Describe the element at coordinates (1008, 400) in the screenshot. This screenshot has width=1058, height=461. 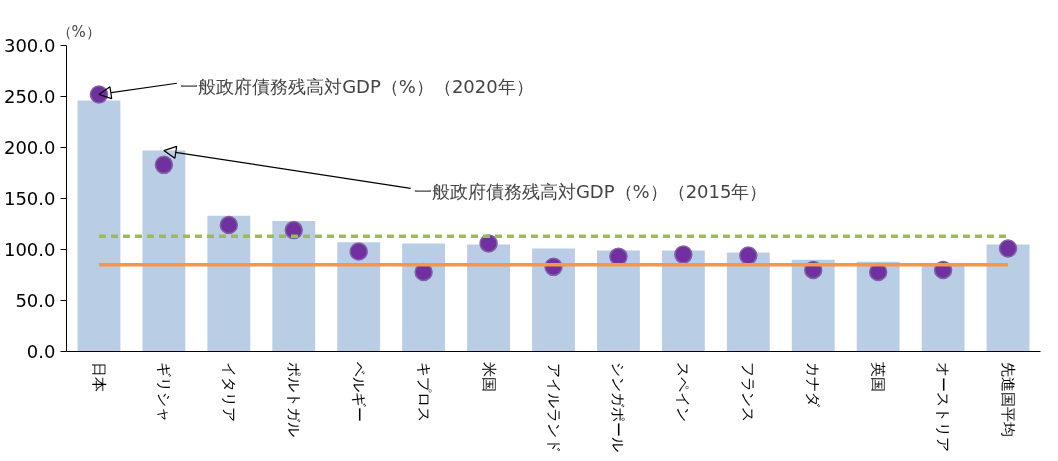
I see `x-tick-label: 先進国平均` at that location.